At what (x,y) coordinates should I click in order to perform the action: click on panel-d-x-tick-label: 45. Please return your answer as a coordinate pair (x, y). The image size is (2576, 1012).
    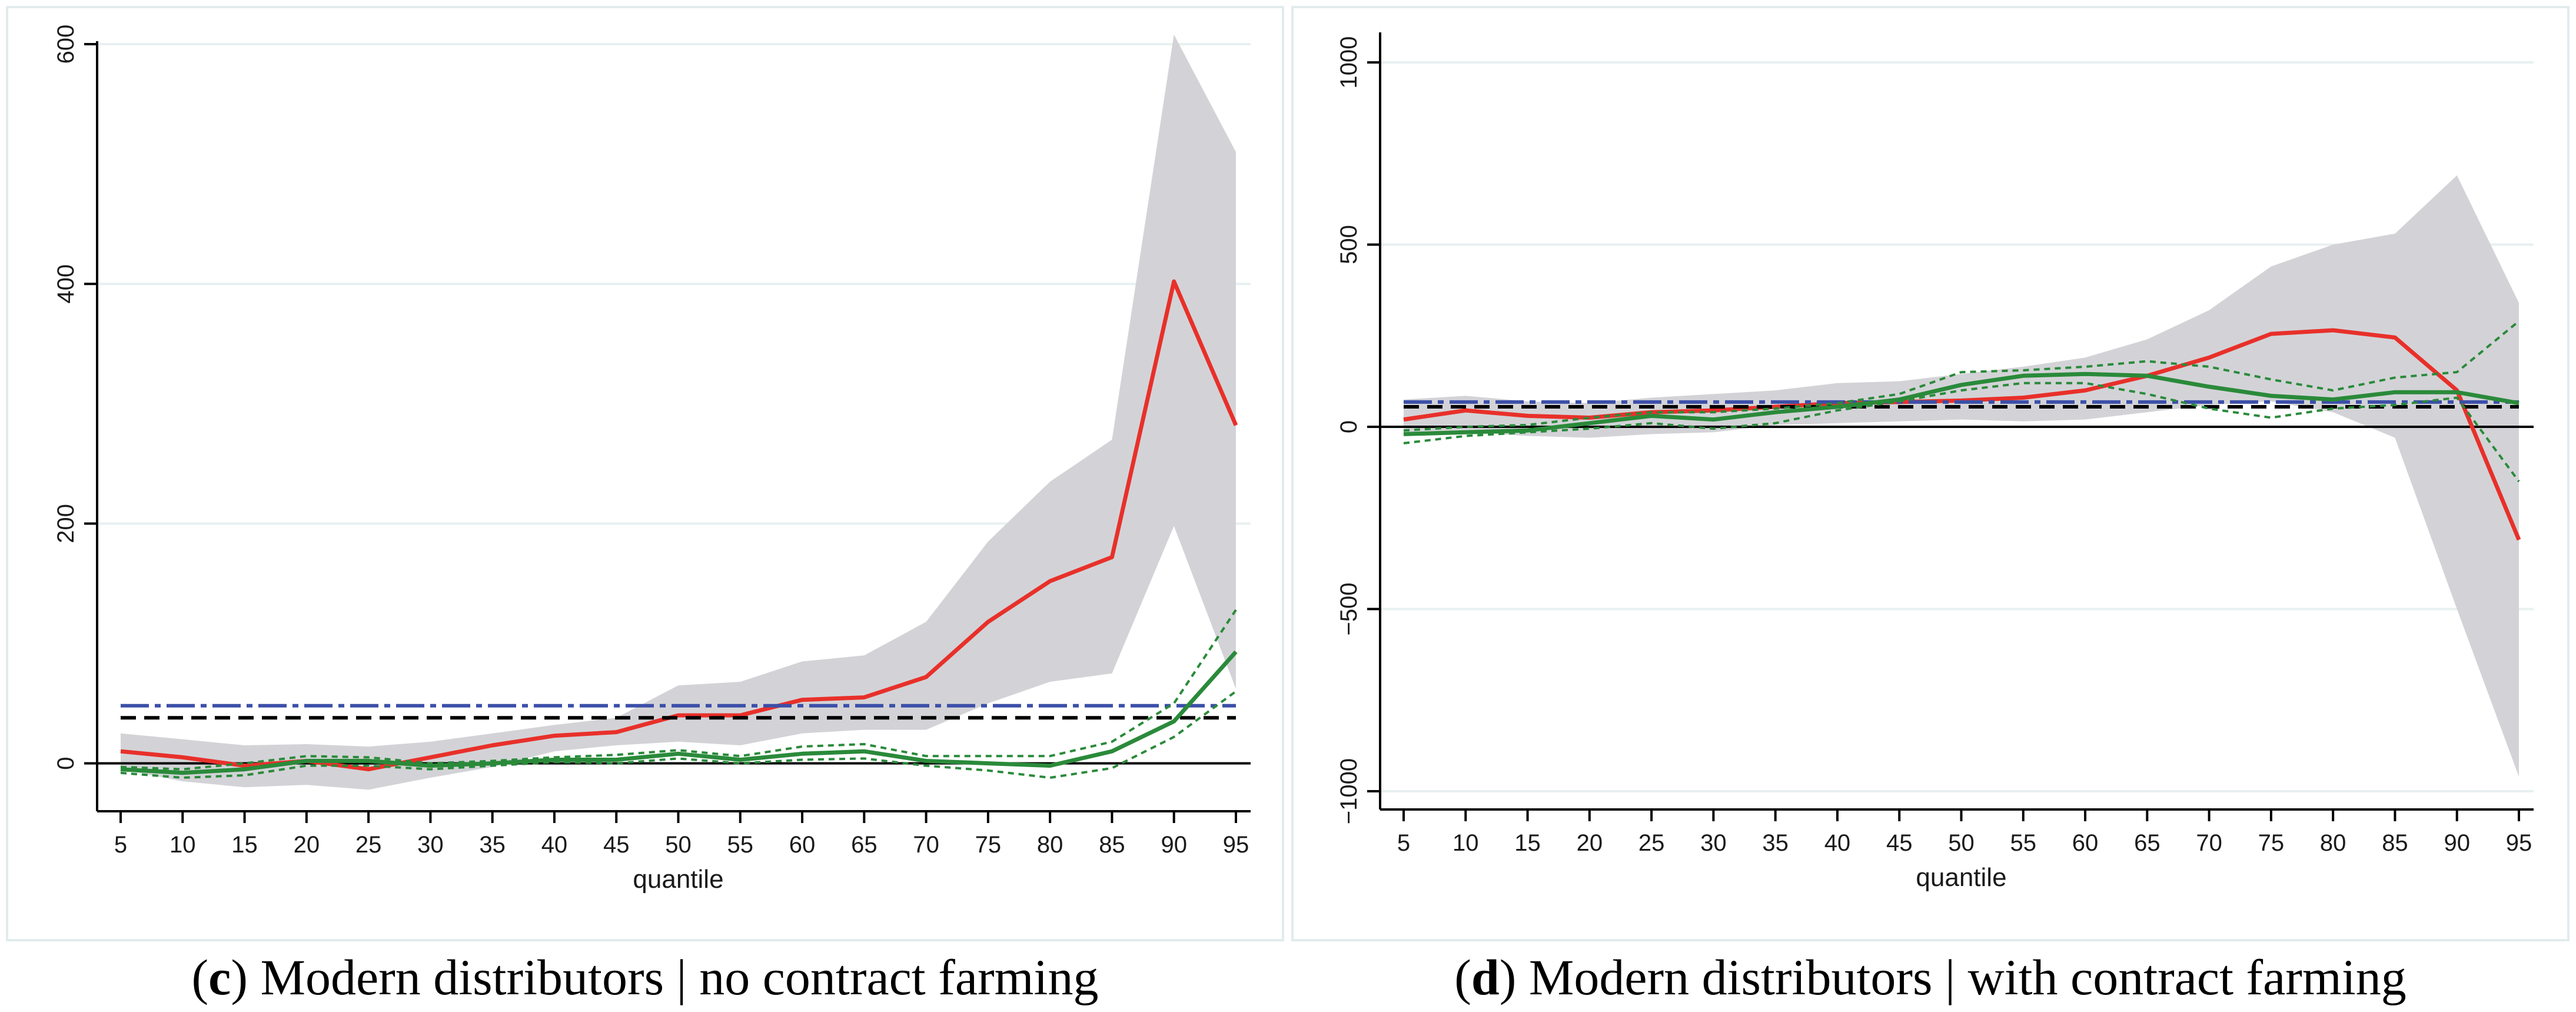
    Looking at the image, I should click on (1899, 843).